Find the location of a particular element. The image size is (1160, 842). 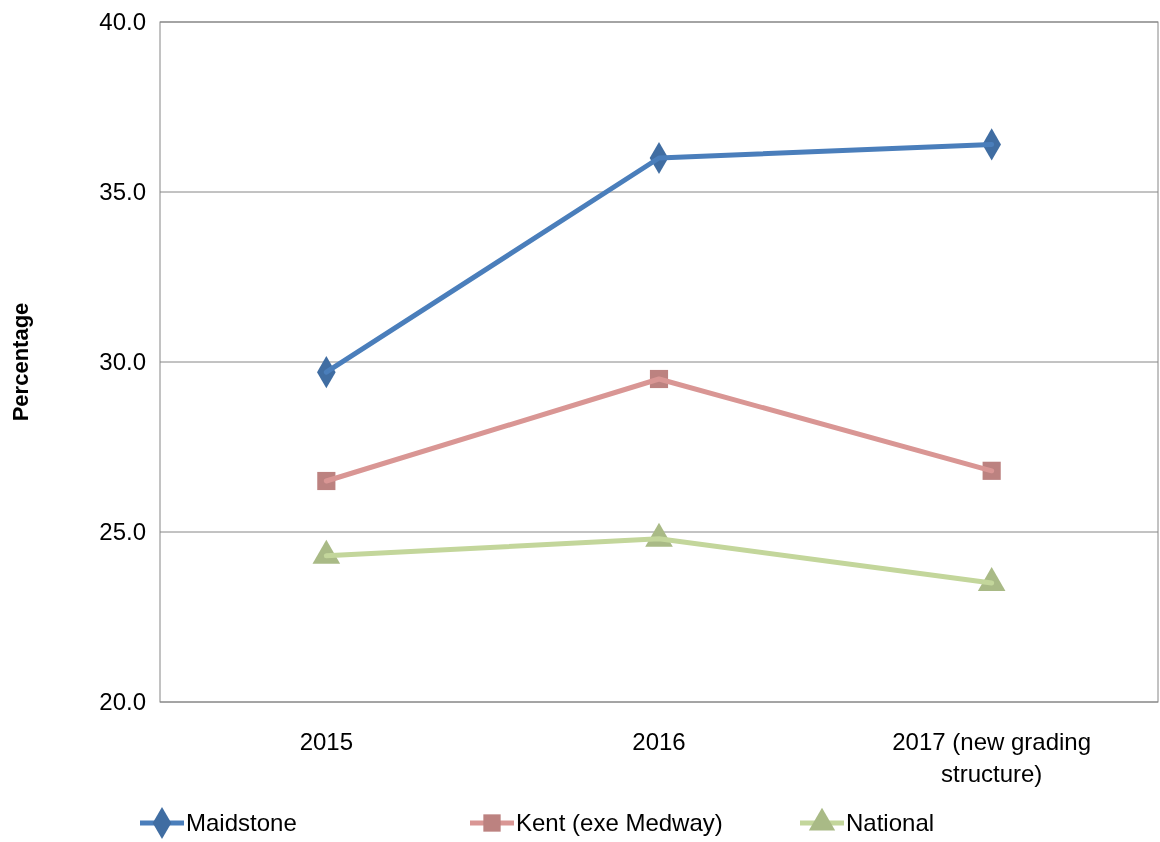

legend-label: Kent (exe Medway) is located at coordinates (619, 823).